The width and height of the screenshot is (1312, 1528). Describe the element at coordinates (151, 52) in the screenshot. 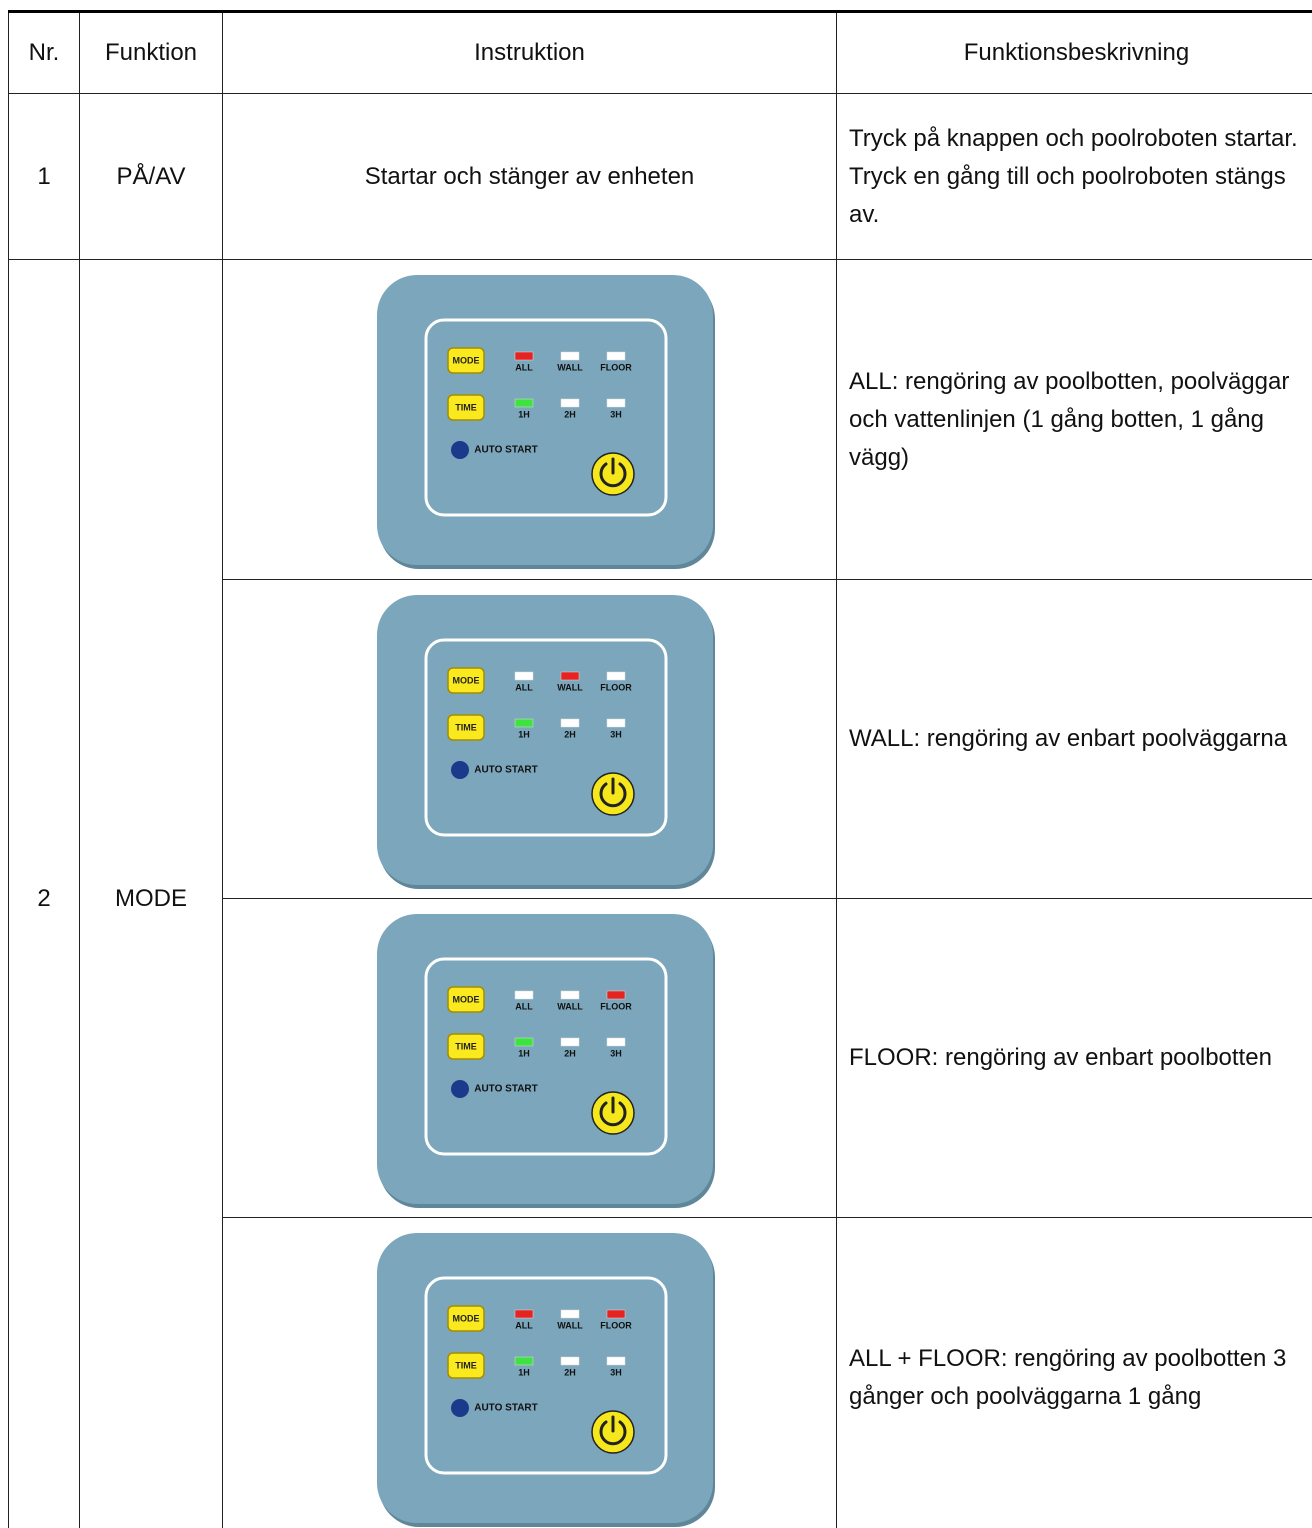

I see `header-cell: Funktion` at that location.